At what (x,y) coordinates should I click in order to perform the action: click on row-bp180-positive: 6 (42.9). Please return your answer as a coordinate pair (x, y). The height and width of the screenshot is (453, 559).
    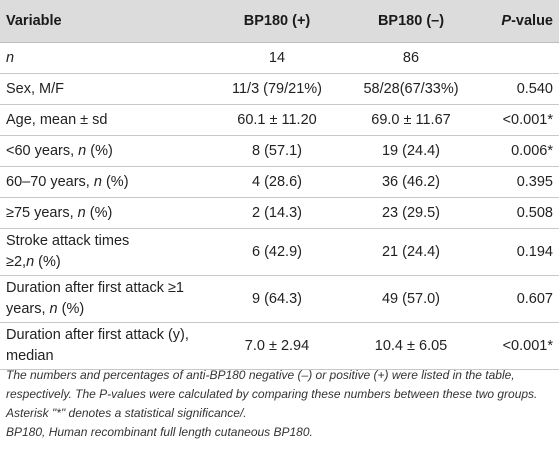
    Looking at the image, I should click on (277, 252).